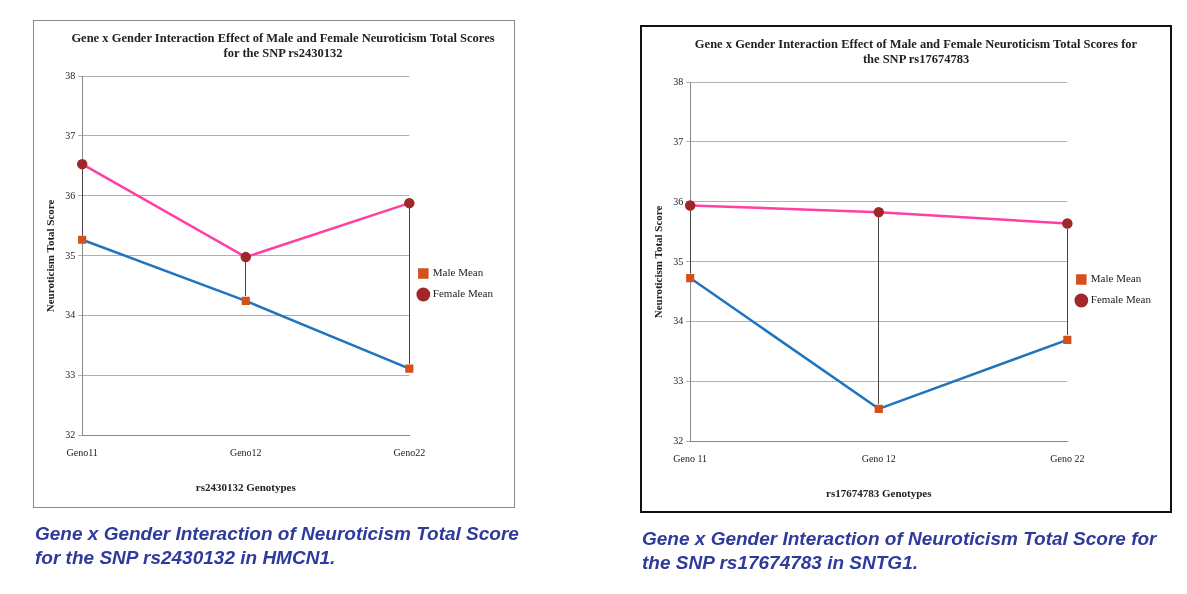  I want to click on x-tick-label: Geno11, so click(82, 453).